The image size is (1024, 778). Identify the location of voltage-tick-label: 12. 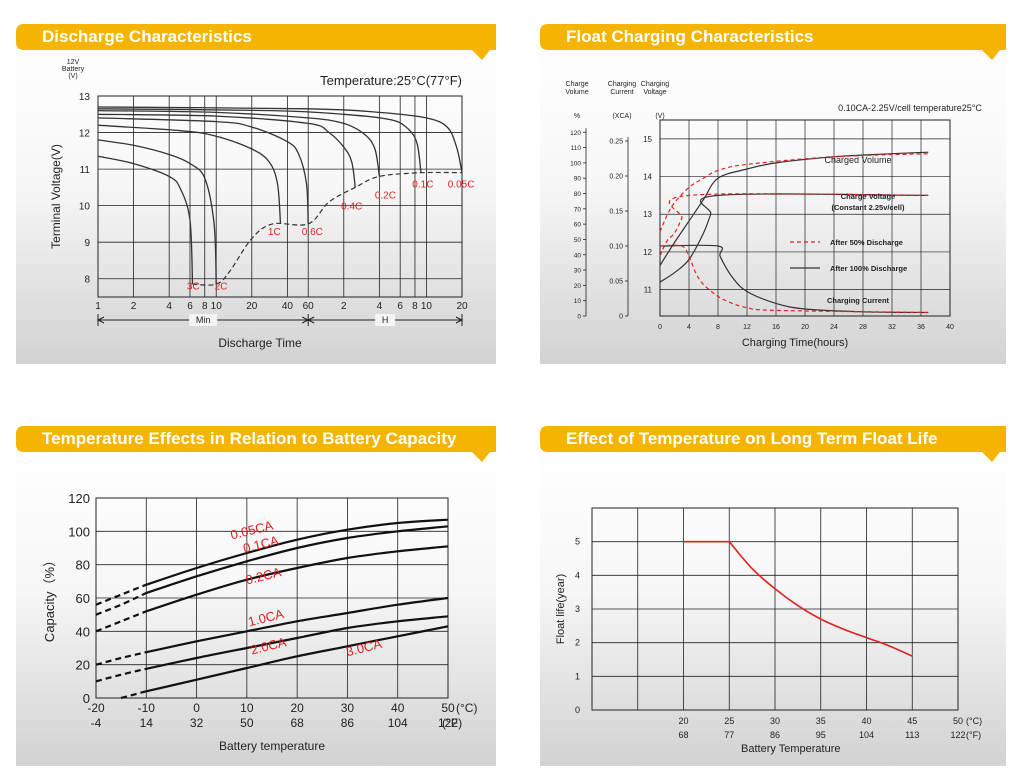
(647, 252).